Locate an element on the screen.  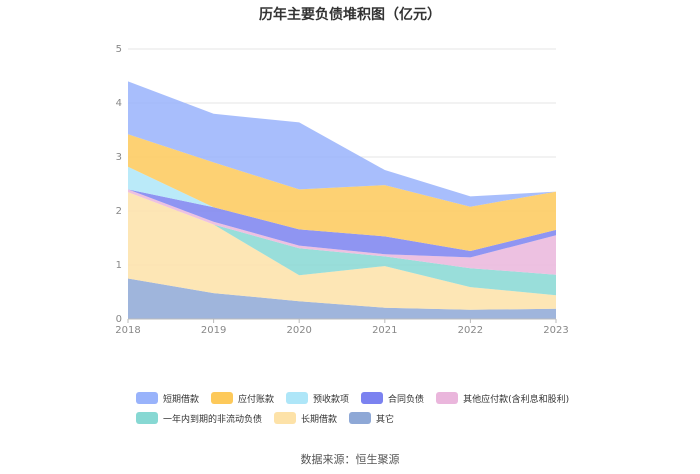
y-tick-label: 2 is located at coordinates (119, 211).